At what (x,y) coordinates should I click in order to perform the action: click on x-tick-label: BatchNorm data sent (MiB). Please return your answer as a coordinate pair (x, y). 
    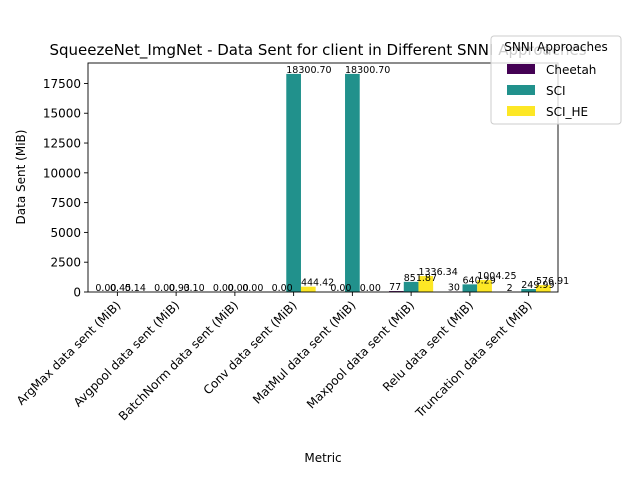
    Looking at the image, I should click on (178, 360).